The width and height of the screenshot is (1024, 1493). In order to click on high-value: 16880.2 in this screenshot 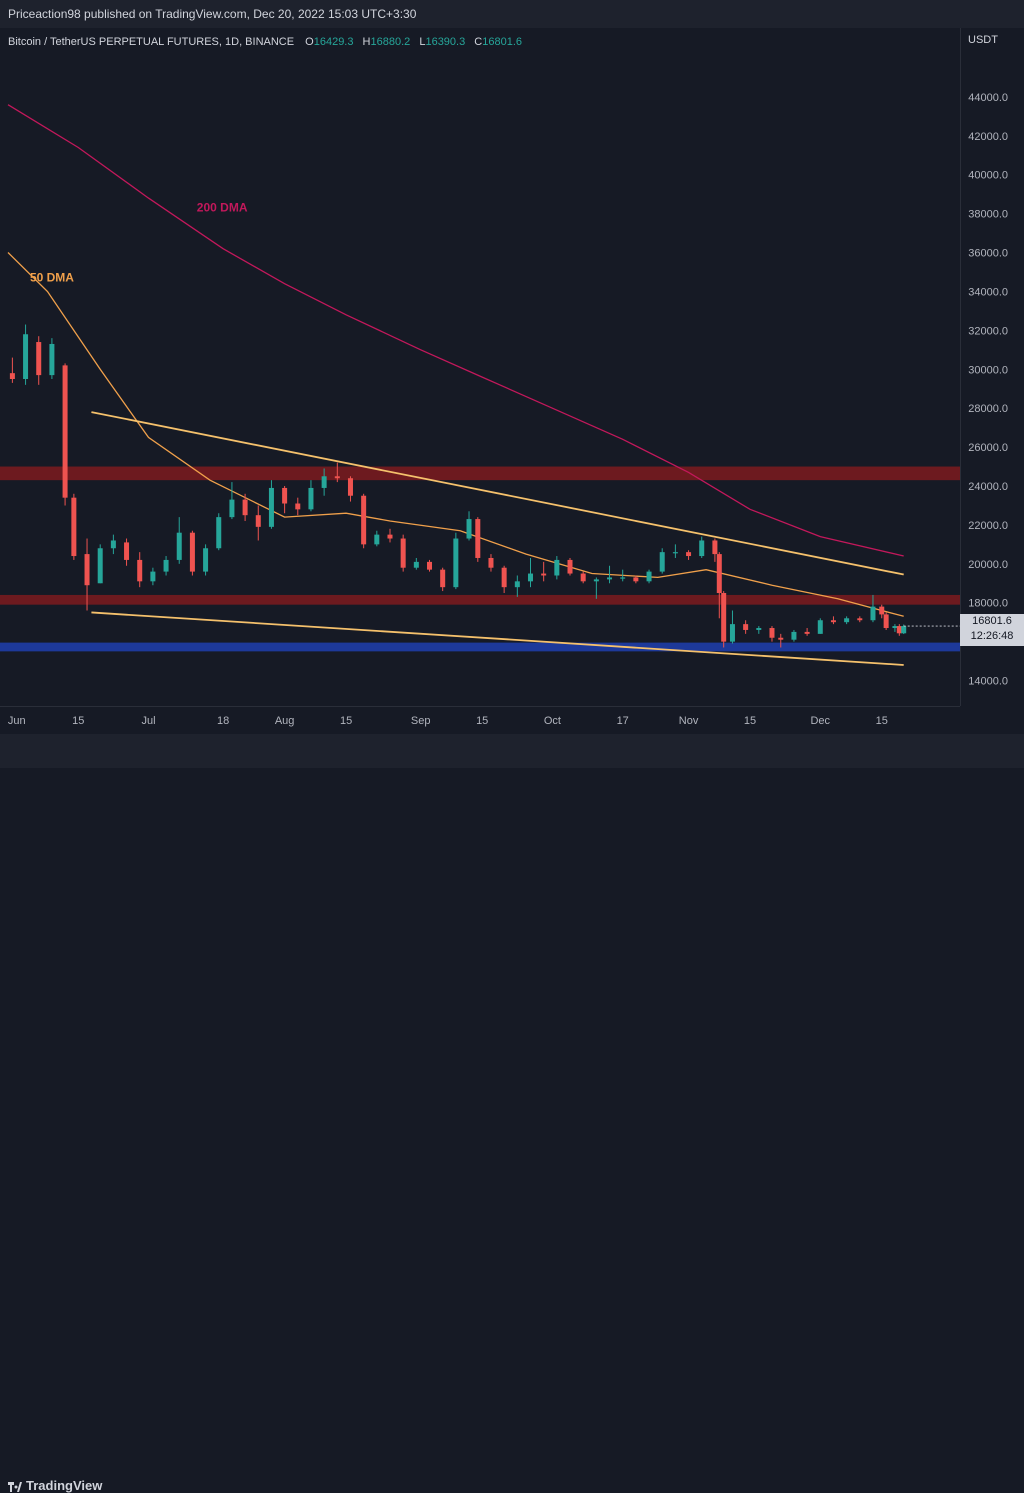, I will do `click(390, 42)`.